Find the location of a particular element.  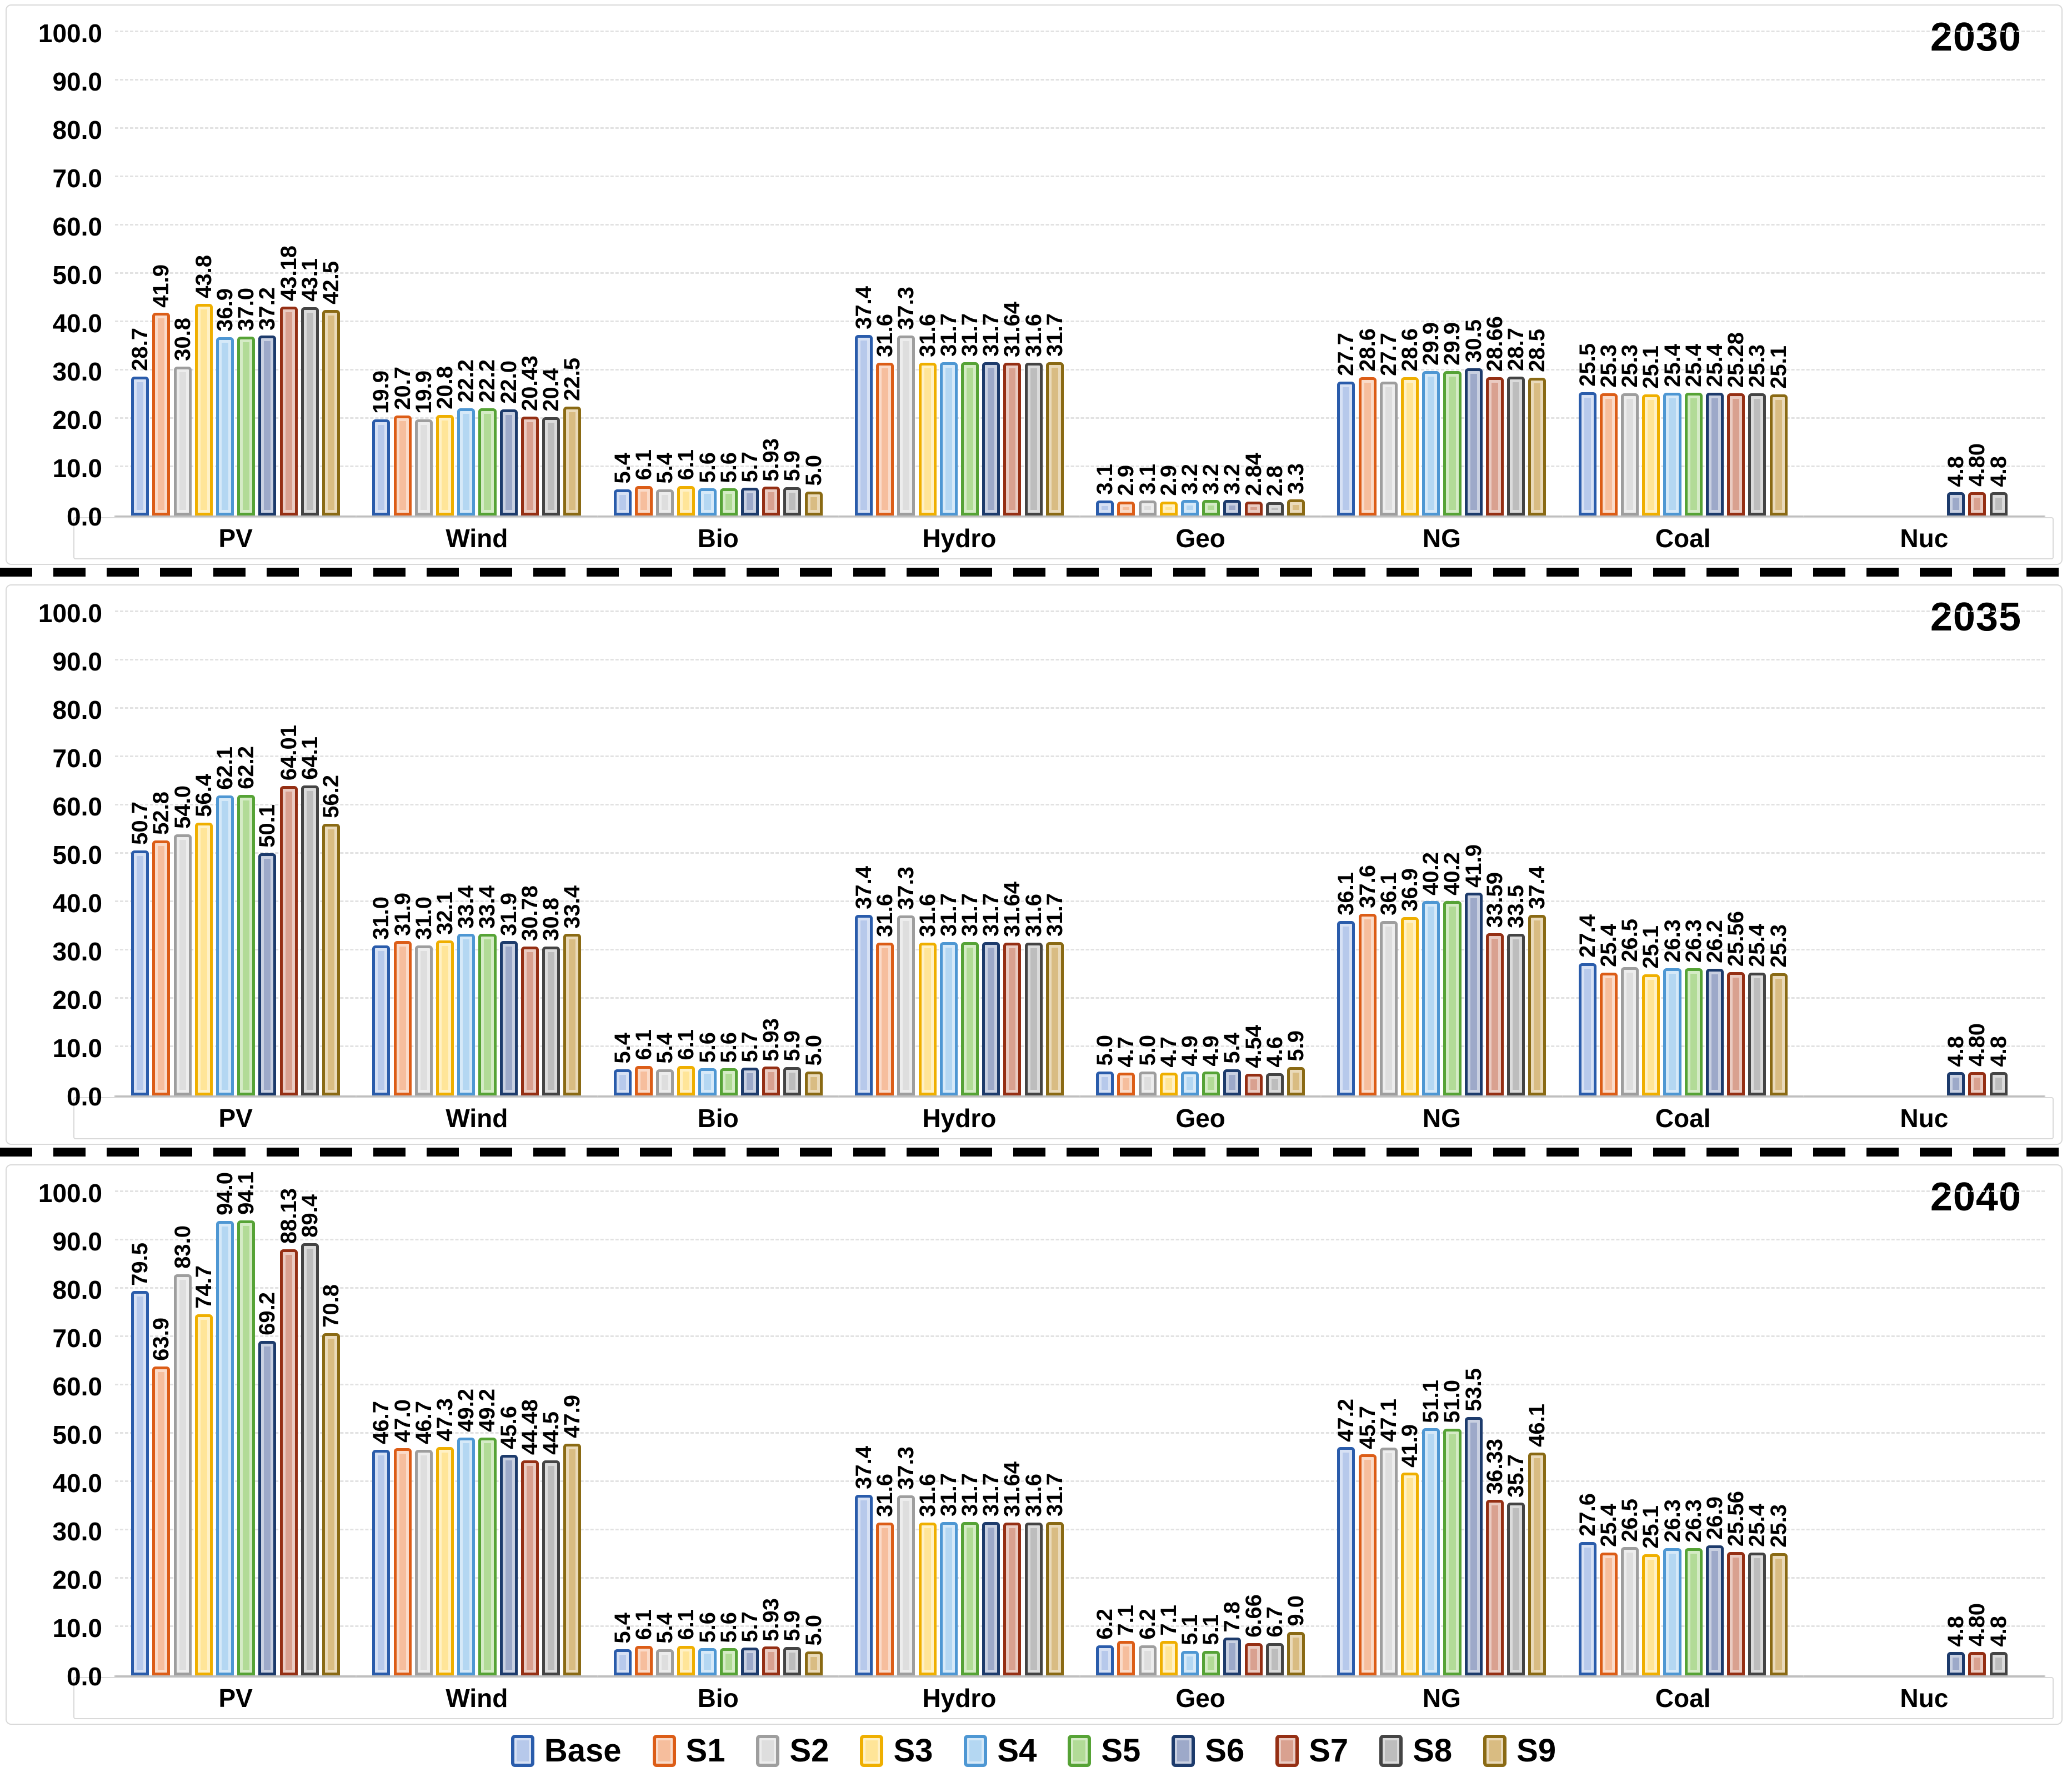

bar-s1-ng is located at coordinates (1367, 1004).